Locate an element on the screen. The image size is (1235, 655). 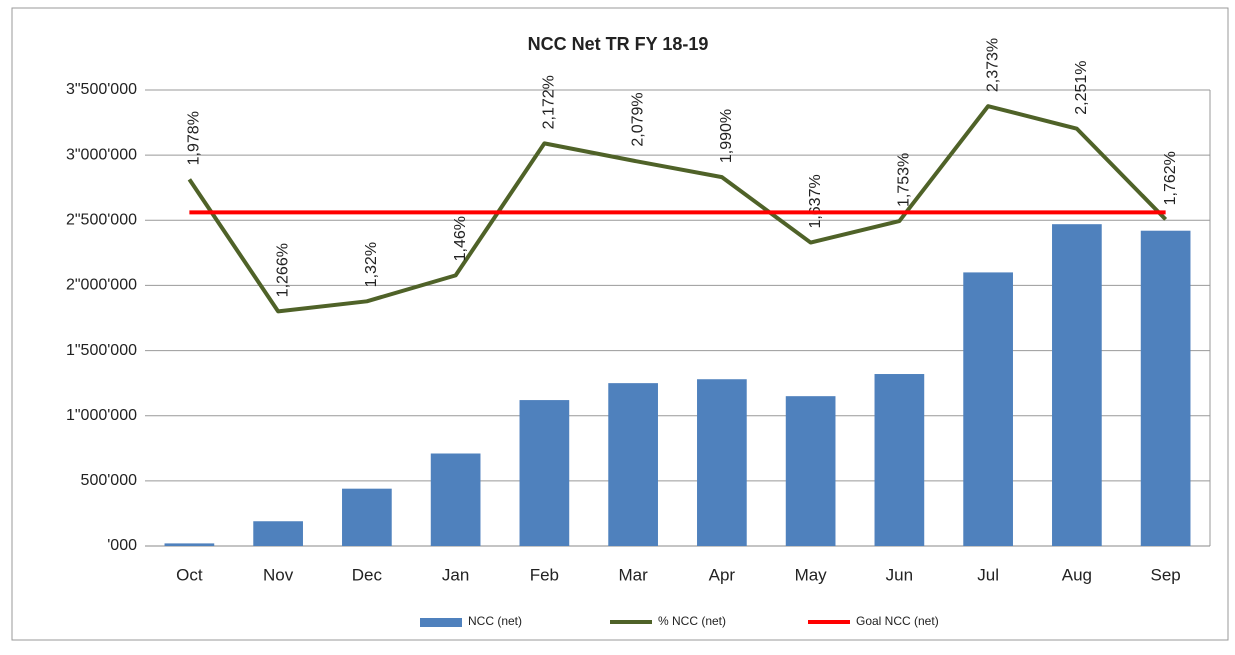
data-label: 2,079% is located at coordinates (637, 119).